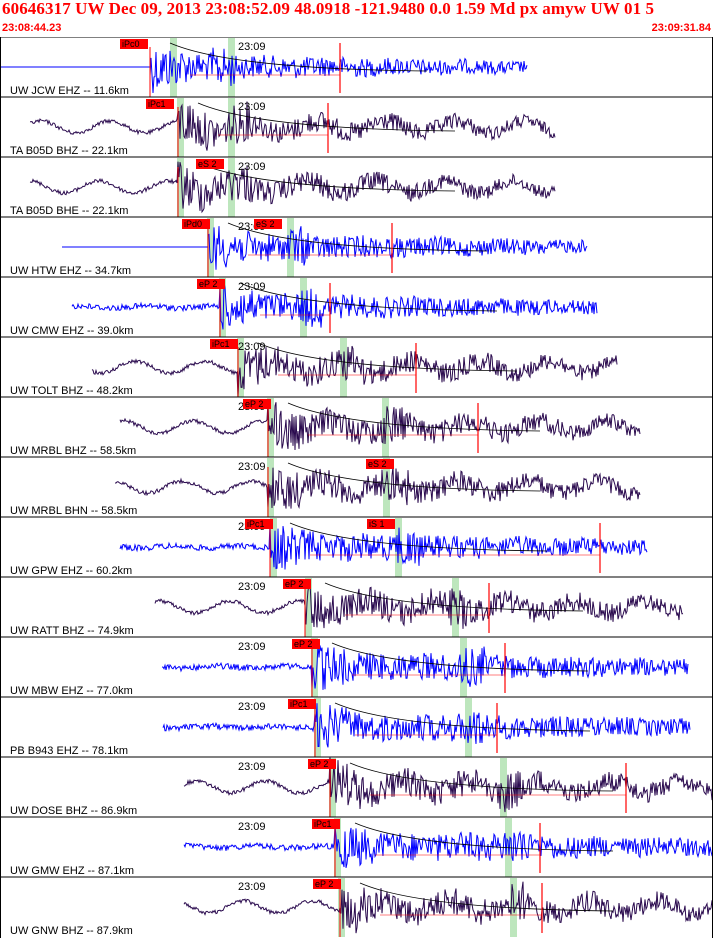 The image size is (713, 943). Describe the element at coordinates (32, 28) in the screenshot. I see `window-start-time: 23:08:44.23` at that location.